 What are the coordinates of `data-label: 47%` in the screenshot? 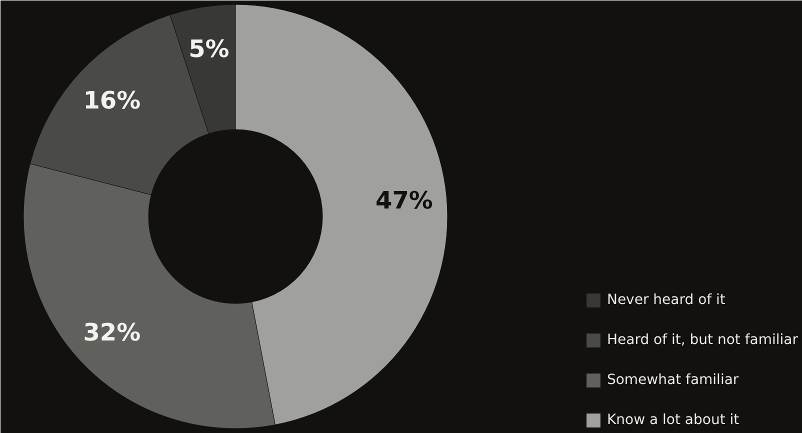 It's located at (404, 200).